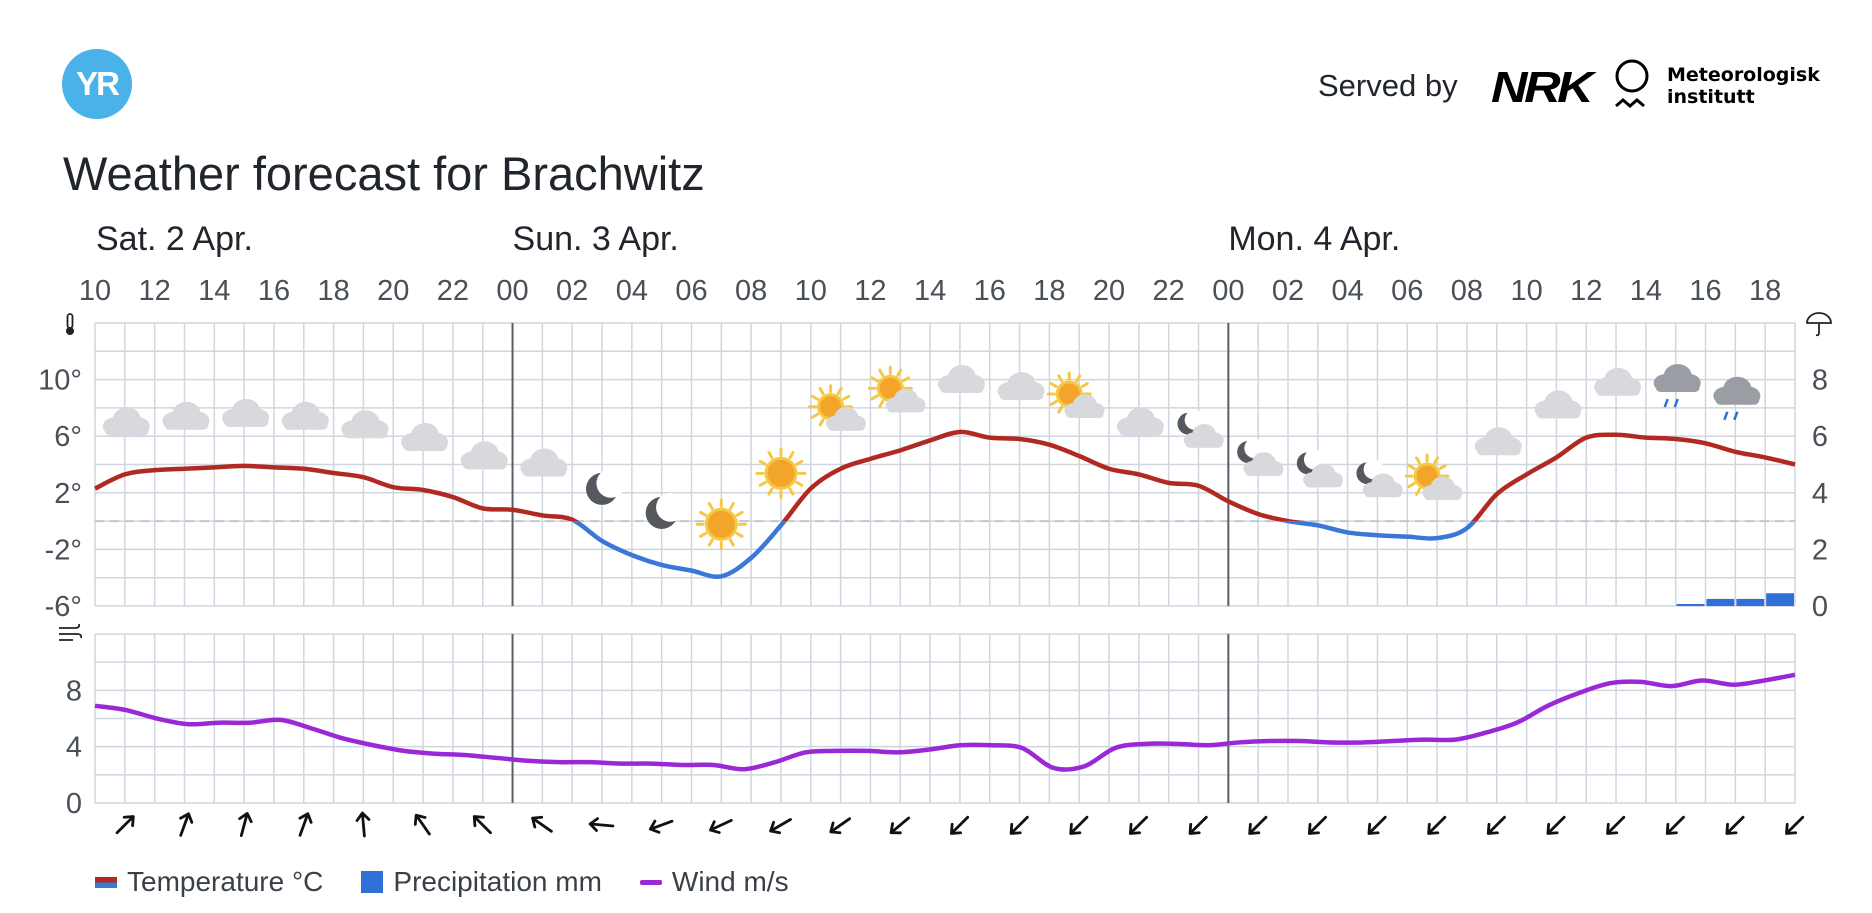  I want to click on legend-precipitation: Precipitation mm, so click(481, 882).